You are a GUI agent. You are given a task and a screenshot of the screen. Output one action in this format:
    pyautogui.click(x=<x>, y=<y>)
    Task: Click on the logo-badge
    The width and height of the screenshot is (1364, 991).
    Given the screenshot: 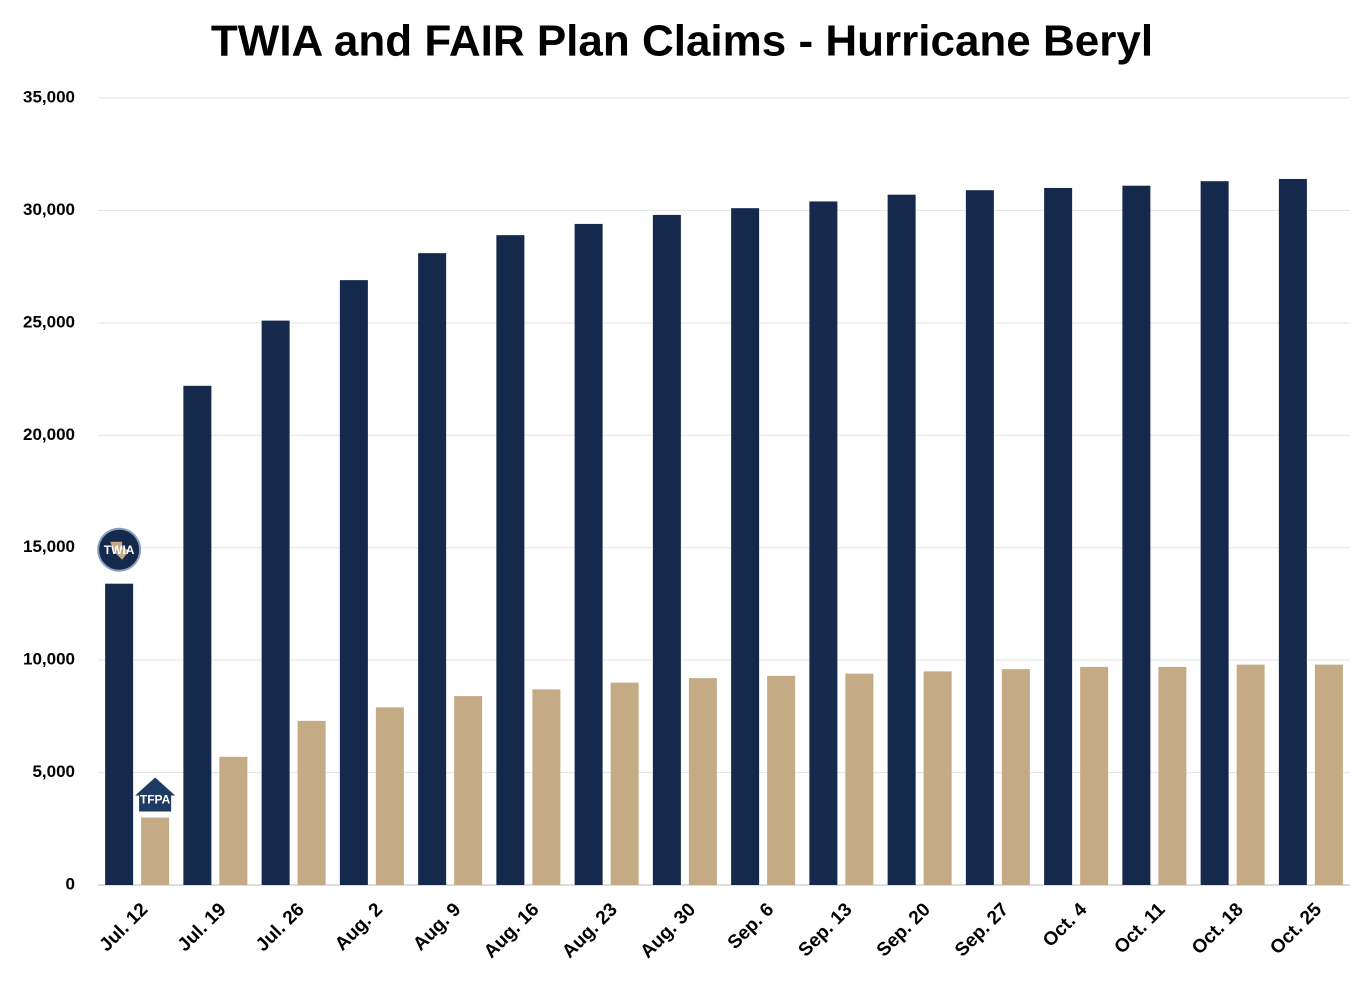 What is the action you would take?
    pyautogui.click(x=155, y=794)
    